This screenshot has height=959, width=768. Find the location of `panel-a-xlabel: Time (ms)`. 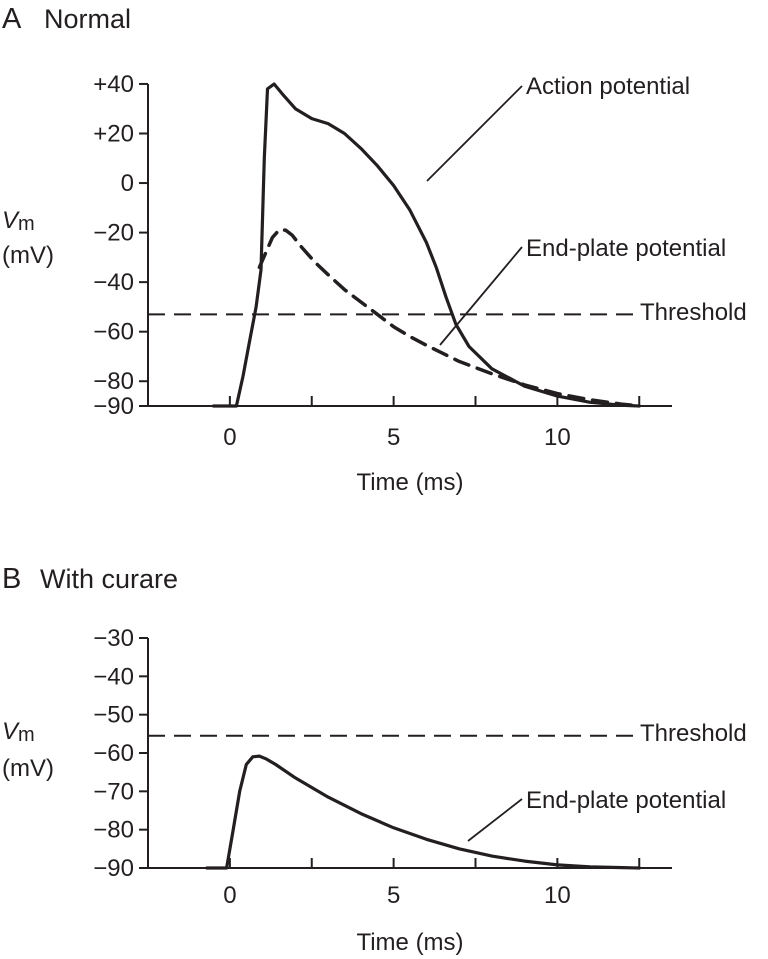

panel-a-xlabel: Time (ms) is located at coordinates (409, 482).